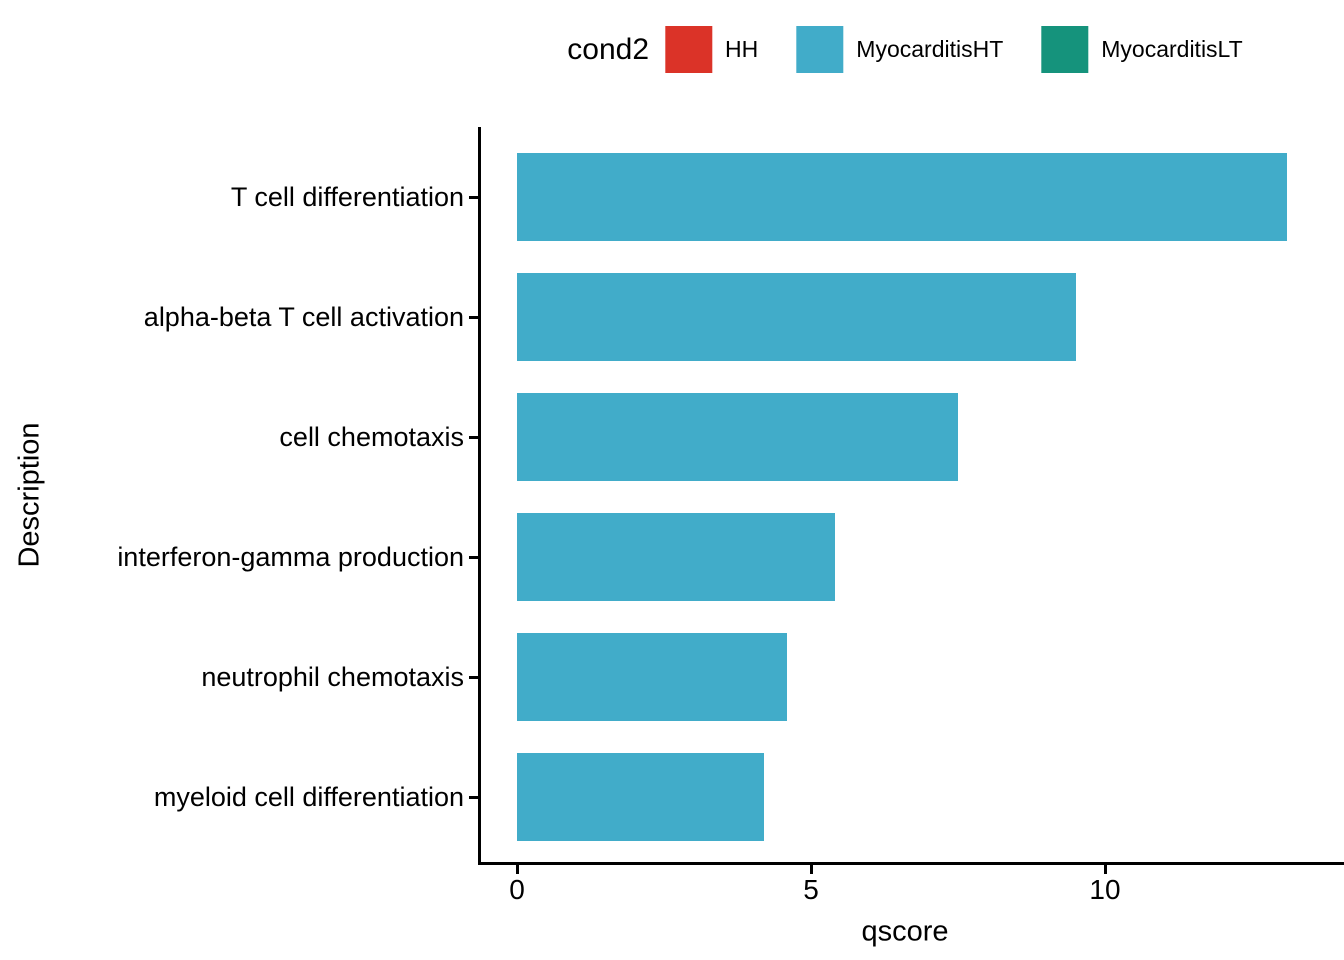 Image resolution: width=1344 pixels, height=960 pixels. Describe the element at coordinates (290, 557) in the screenshot. I see `y-axis-label-interferon-gamma-production: interferon-gamma production` at that location.